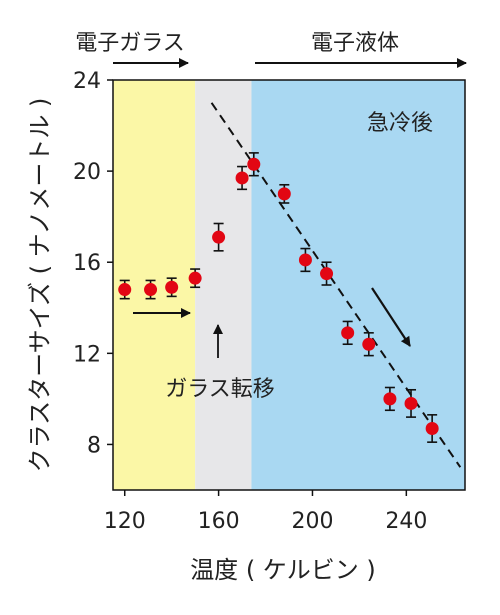  I want to click on y-tick-label-3: 20, so click(87, 172).